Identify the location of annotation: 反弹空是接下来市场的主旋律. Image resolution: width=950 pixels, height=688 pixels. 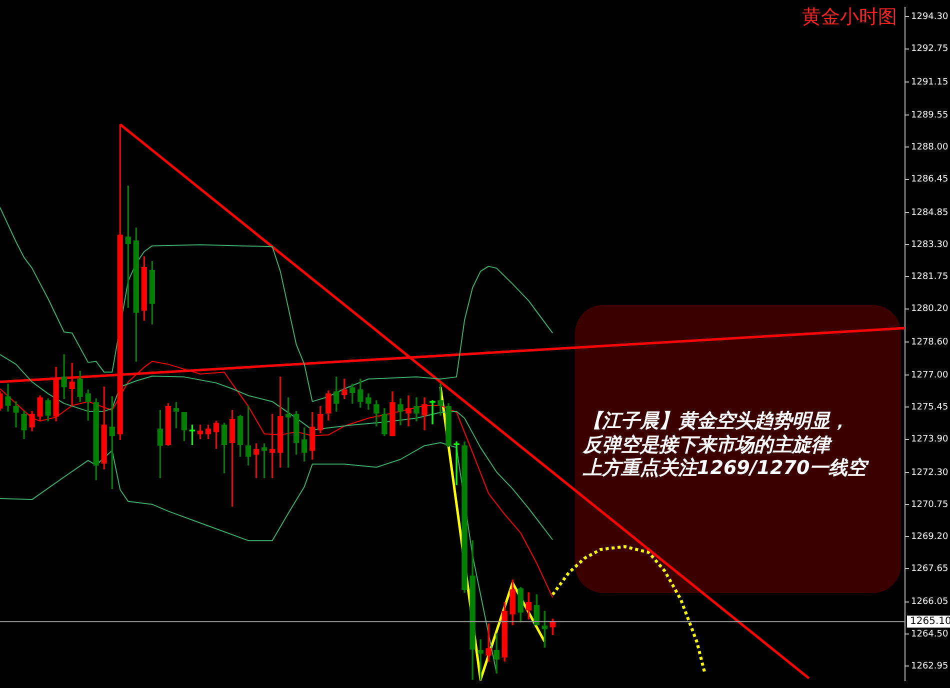
(708, 445).